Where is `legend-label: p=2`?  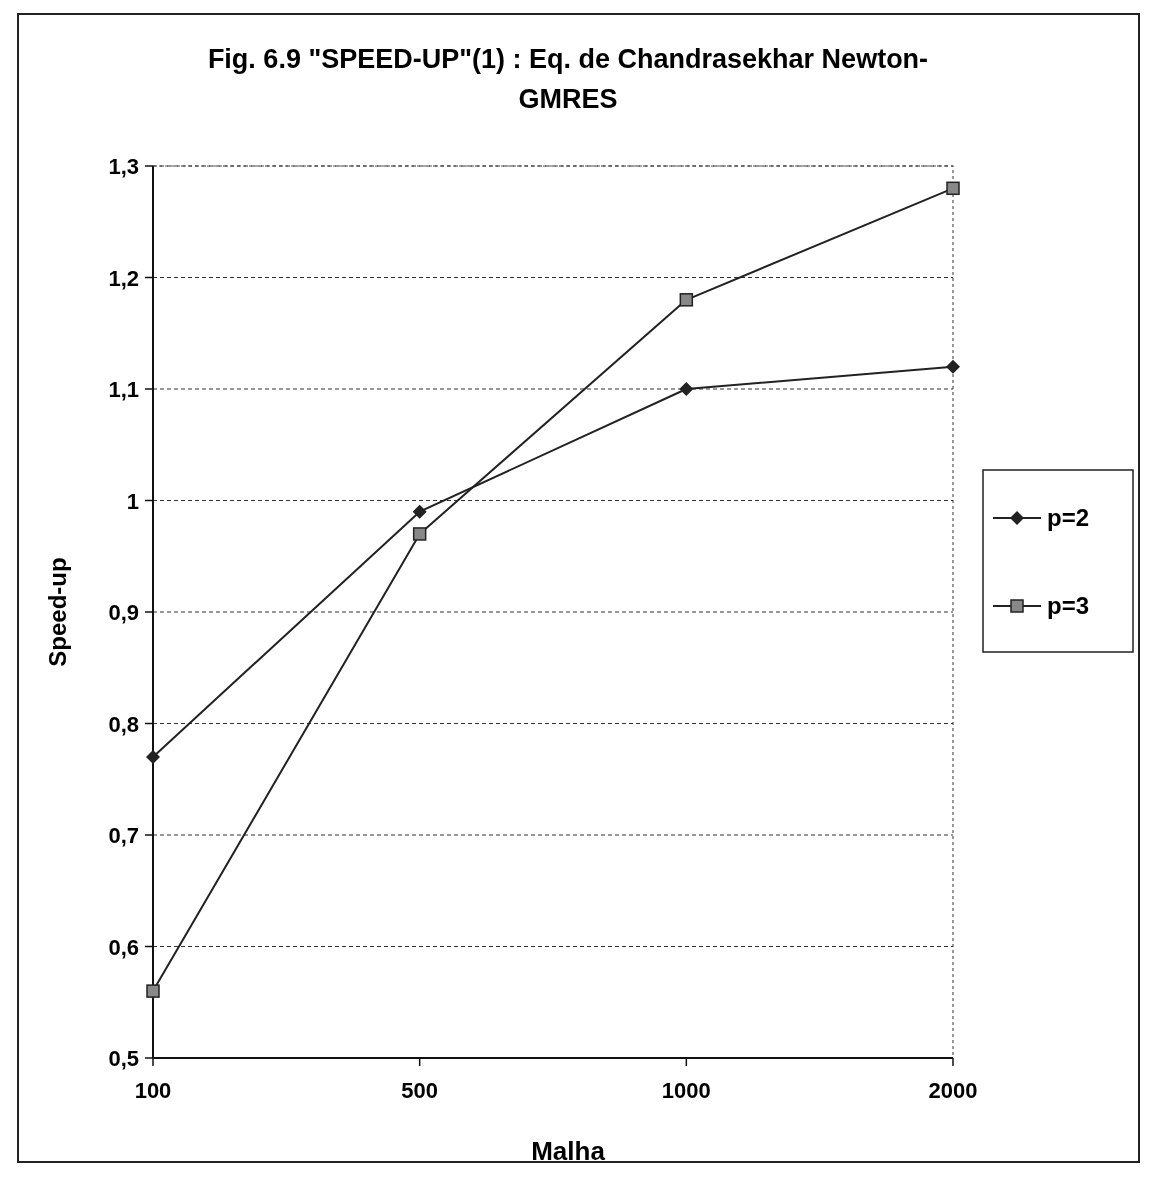 legend-label: p=2 is located at coordinates (1068, 517).